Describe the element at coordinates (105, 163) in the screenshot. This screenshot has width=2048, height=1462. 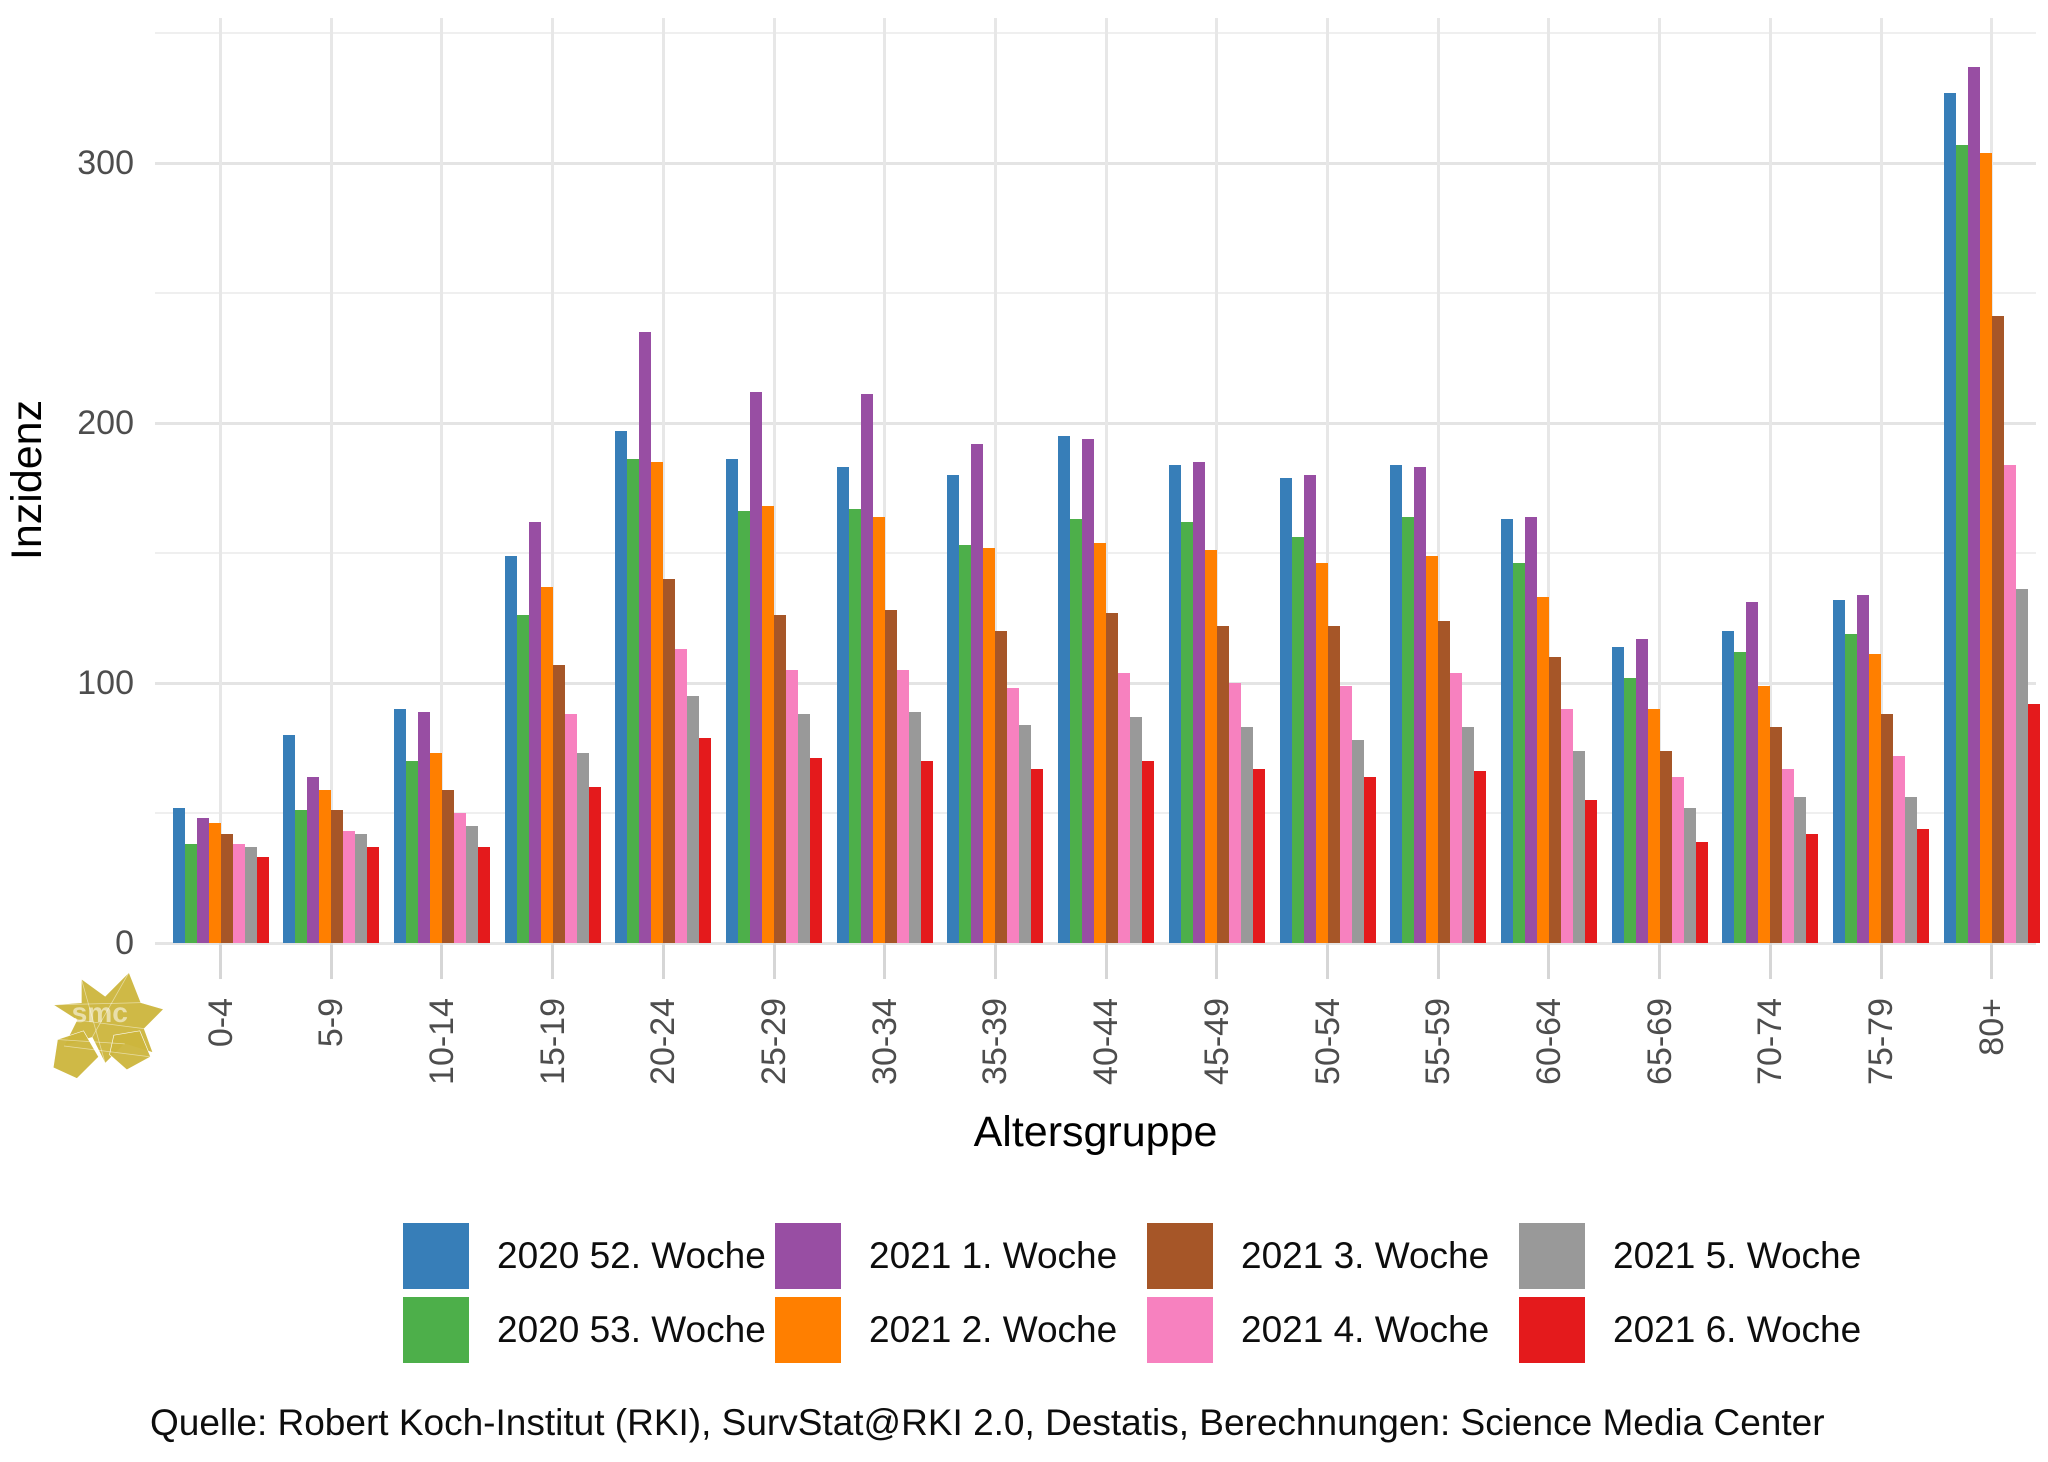
I see `y-axis-tick-label: 300` at that location.